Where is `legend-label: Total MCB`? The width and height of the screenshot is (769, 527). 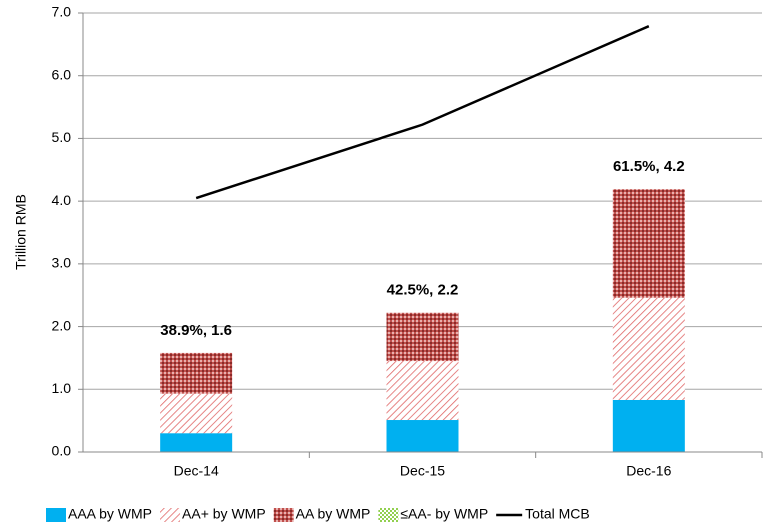
legend-label: Total MCB is located at coordinates (557, 514).